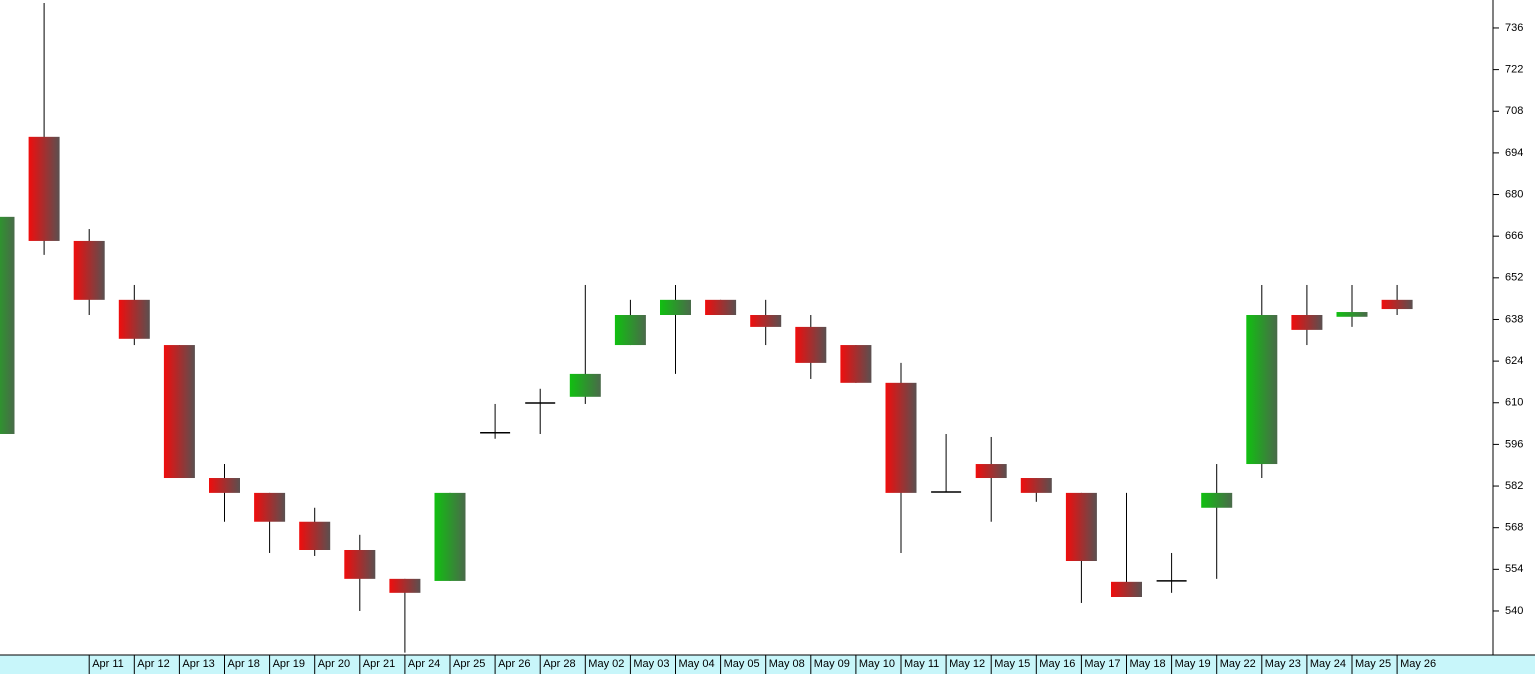 The image size is (1535, 679). Describe the element at coordinates (108, 664) in the screenshot. I see `x-tick-label: Apr 11` at that location.